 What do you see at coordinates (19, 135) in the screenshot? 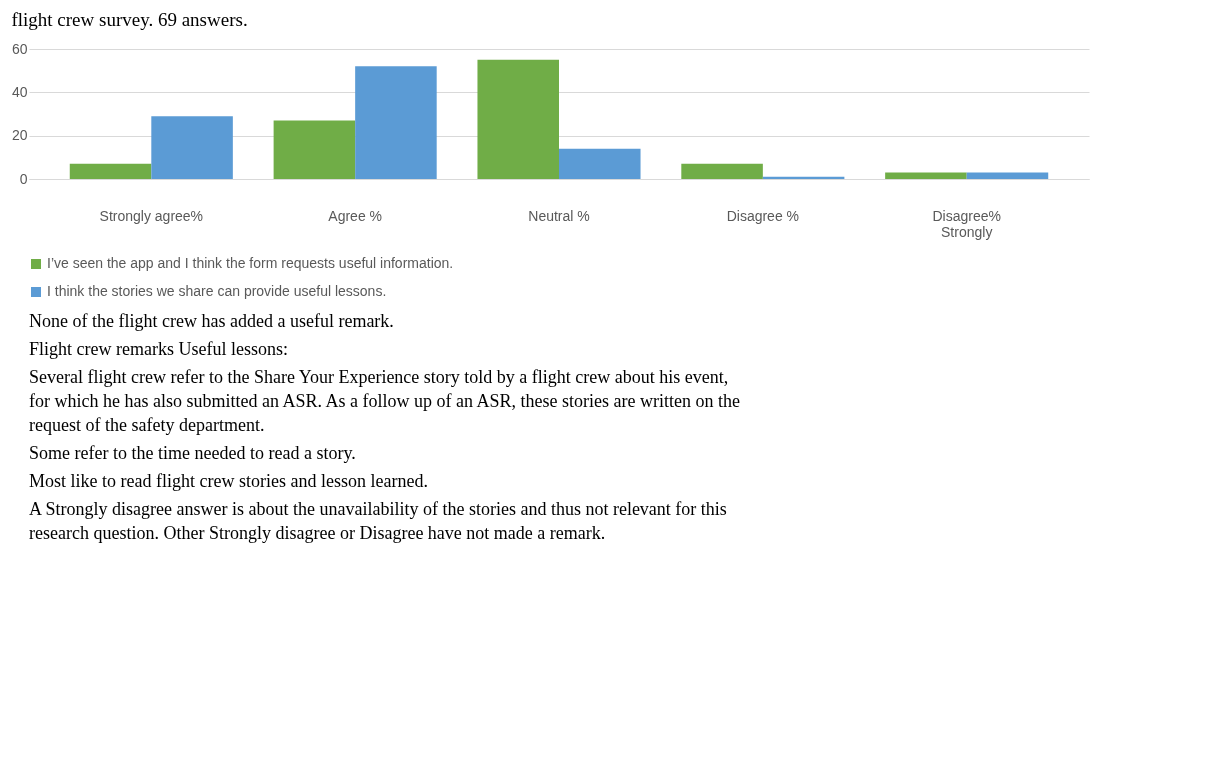
I see `y-tick-label: 20` at bounding box center [19, 135].